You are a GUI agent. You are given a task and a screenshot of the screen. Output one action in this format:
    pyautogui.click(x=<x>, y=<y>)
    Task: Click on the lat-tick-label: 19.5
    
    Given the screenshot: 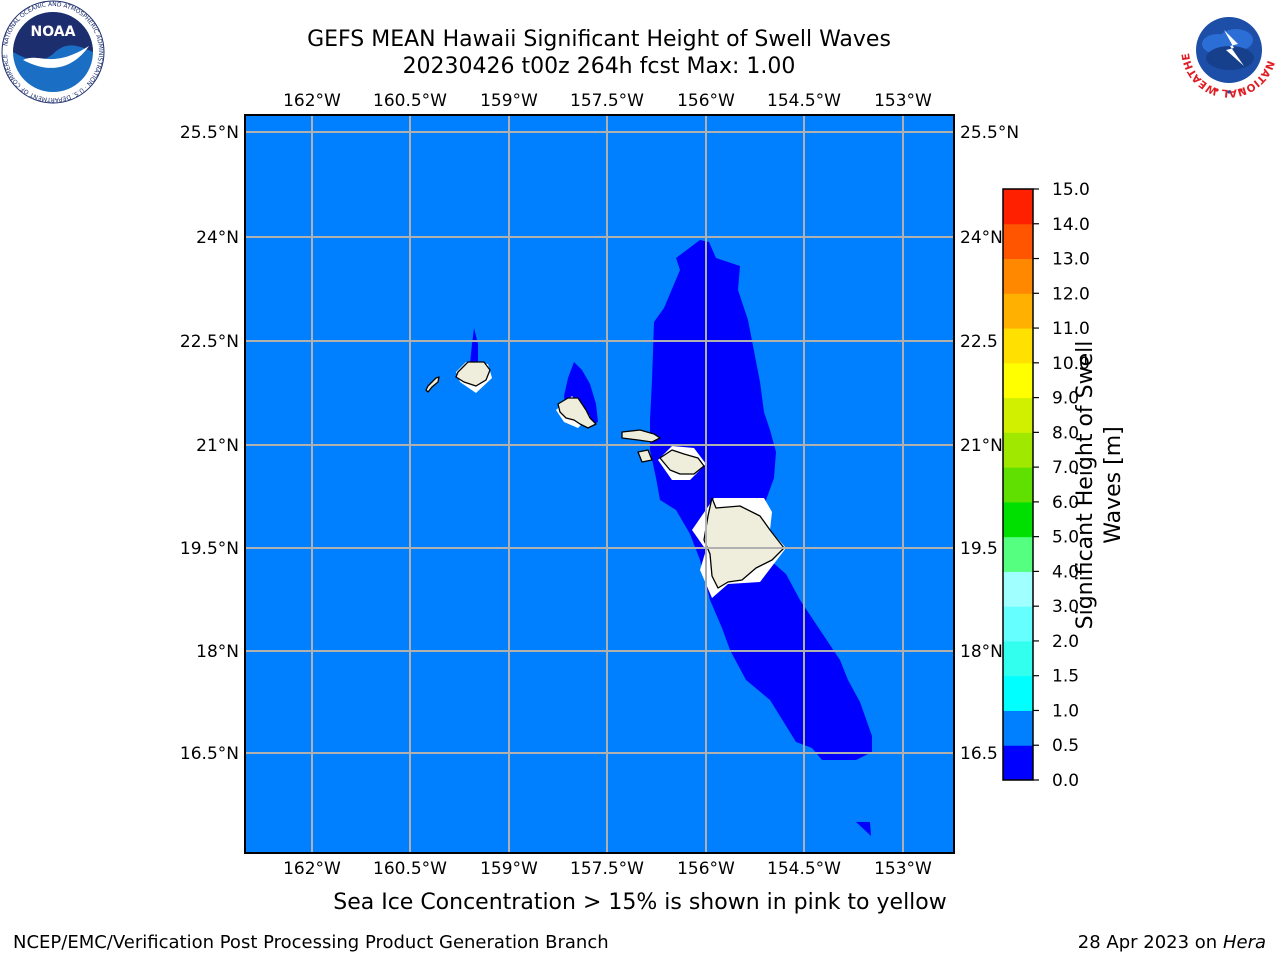 What is the action you would take?
    pyautogui.click(x=979, y=549)
    